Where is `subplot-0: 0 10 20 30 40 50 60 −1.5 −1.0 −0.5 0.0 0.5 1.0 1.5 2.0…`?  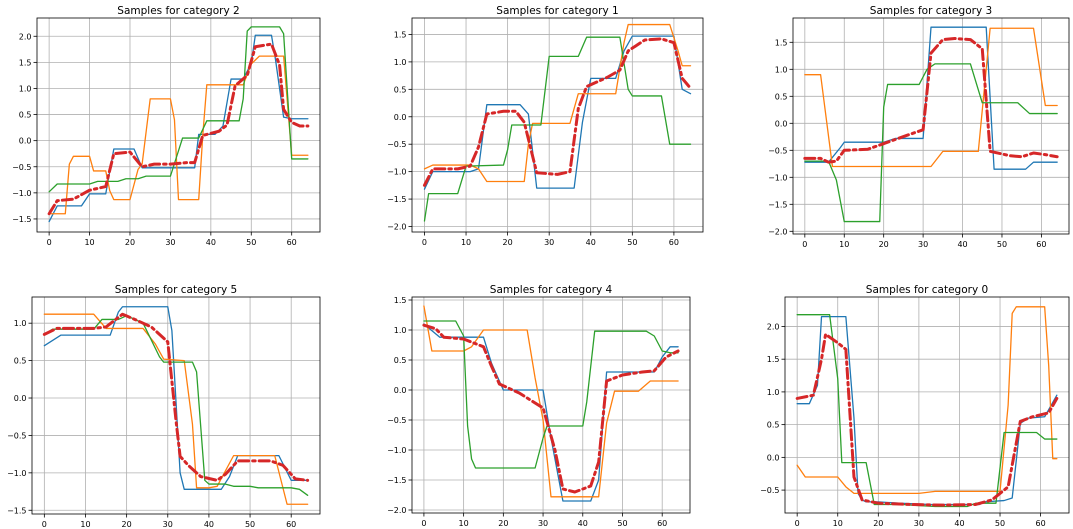
subplot-0: 0 10 20 30 40 50 60 −1.5 −1.0 −0.5 0.0 0.5 1.0 1.5 2.0… is located at coordinates (166, 126).